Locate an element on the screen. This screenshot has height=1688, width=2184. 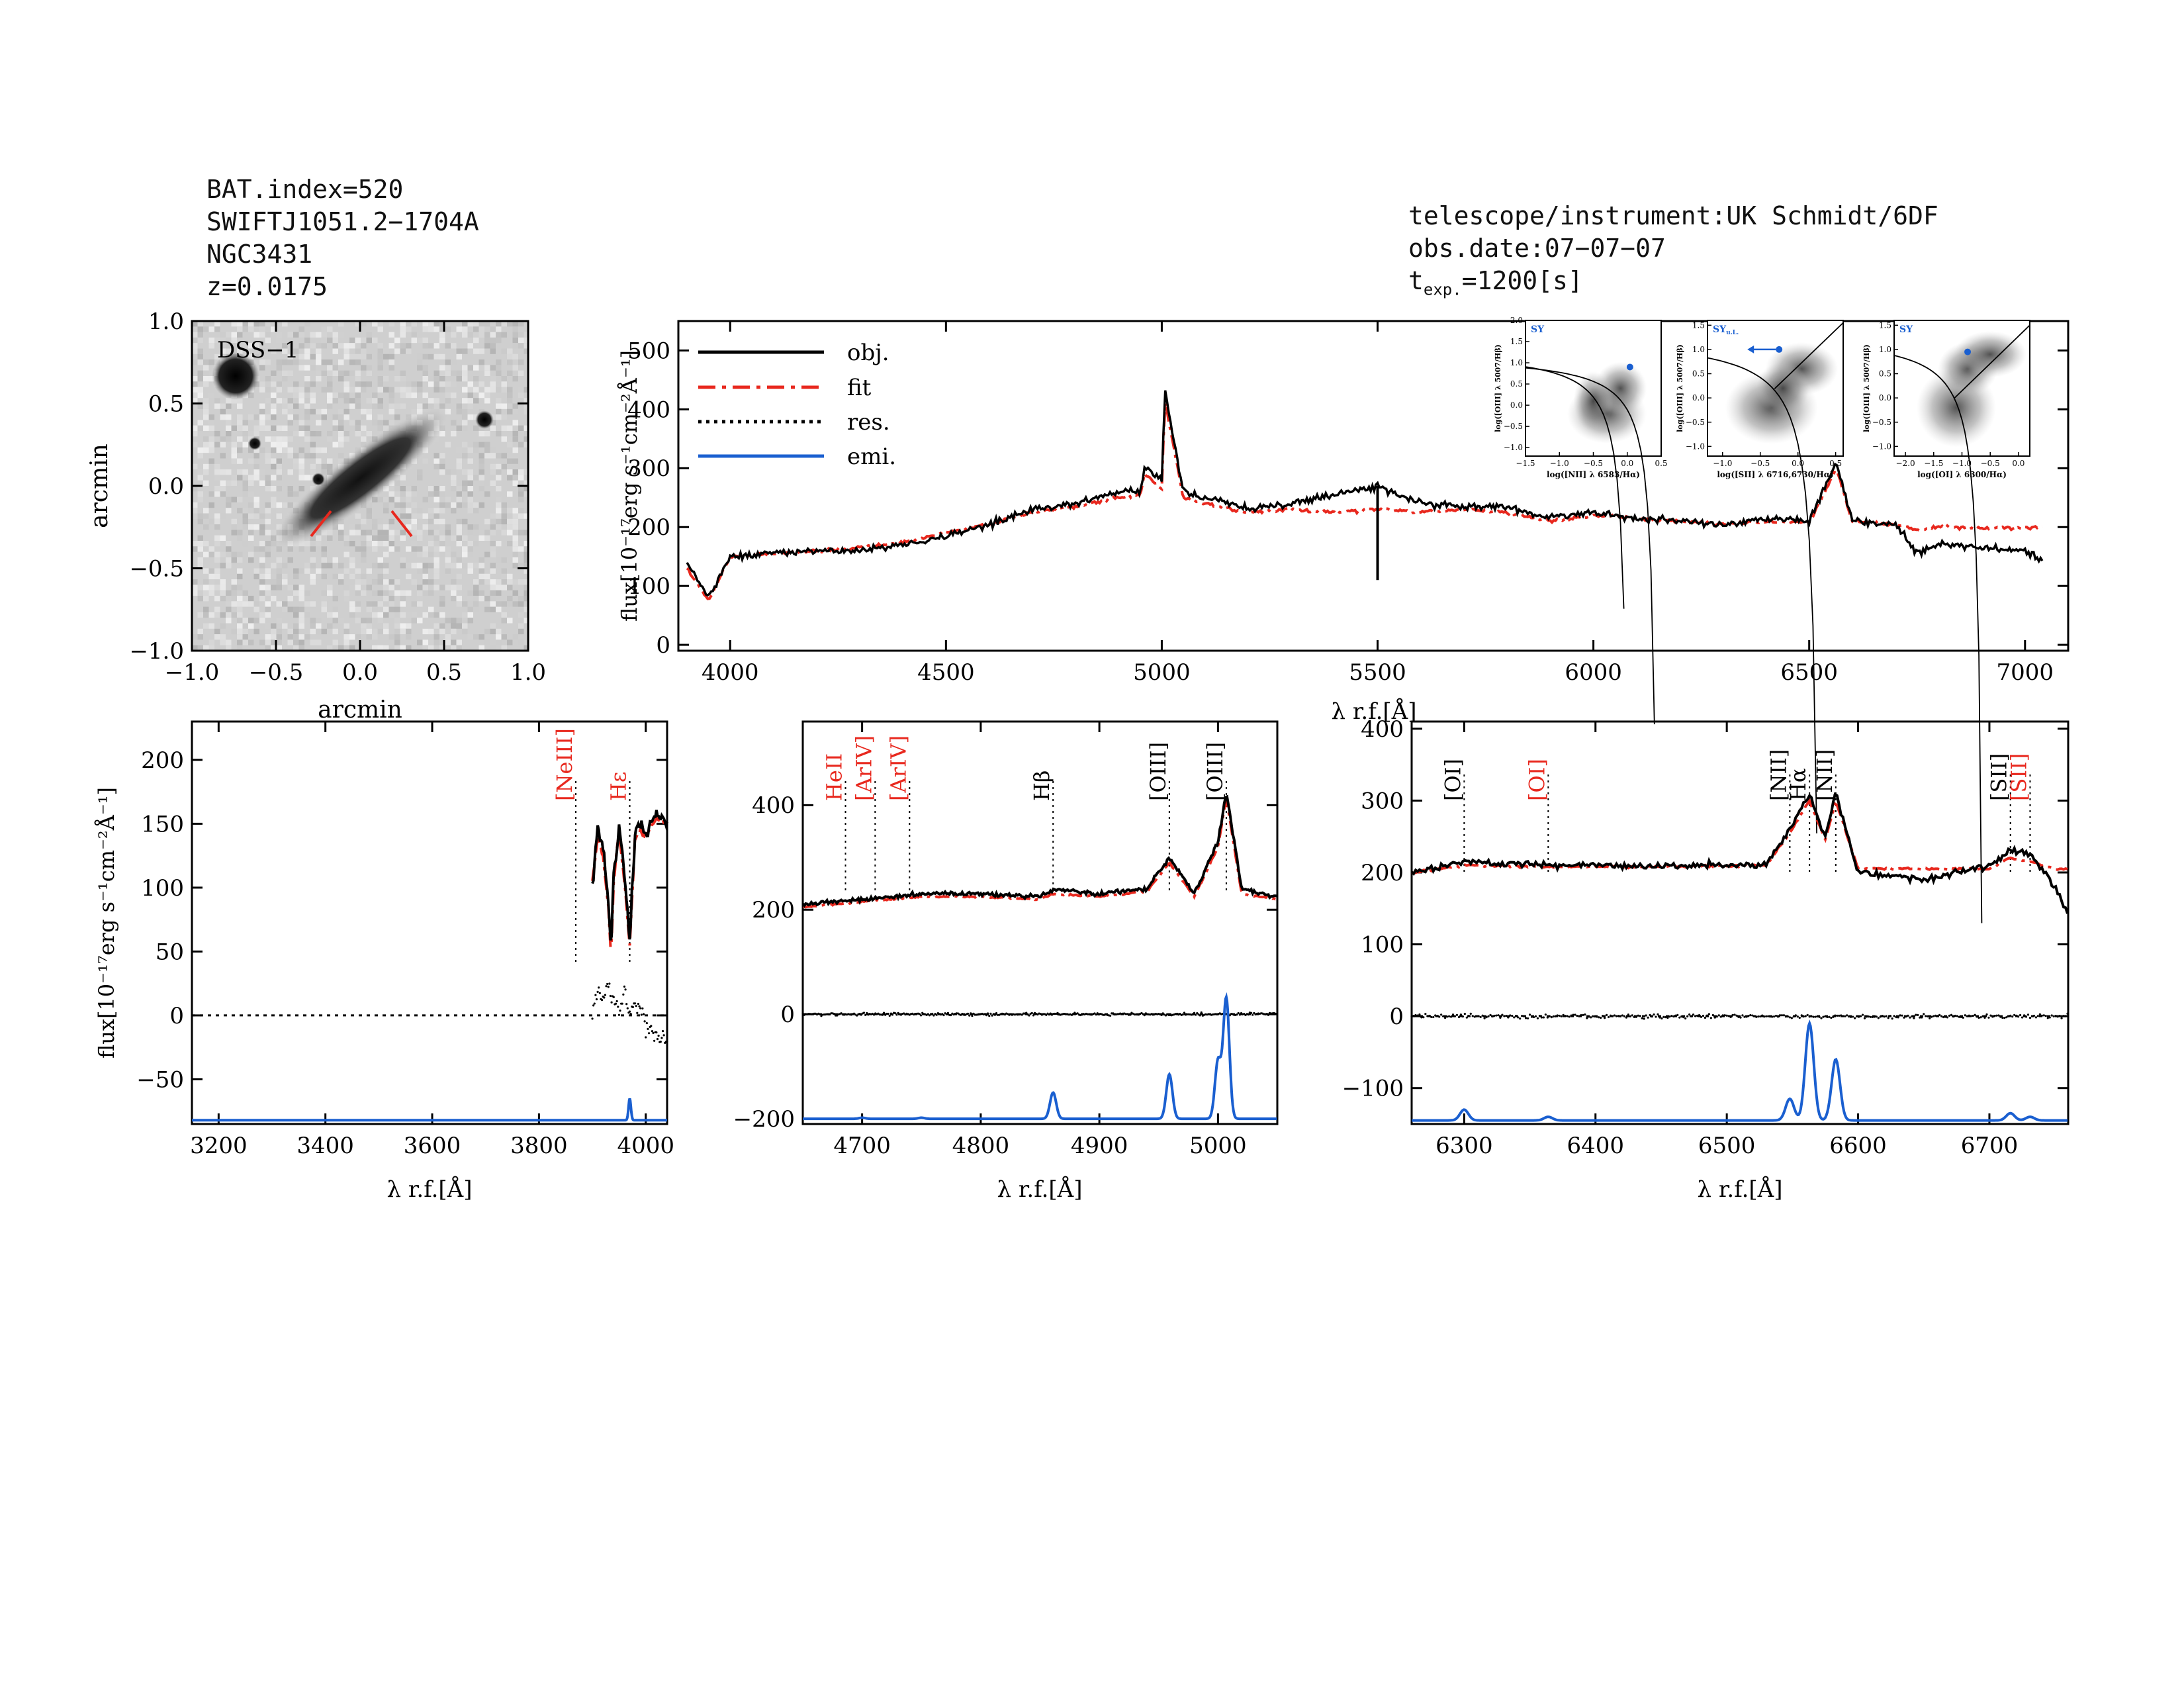
inset-y-tick: 0.5 is located at coordinates (1698, 374).